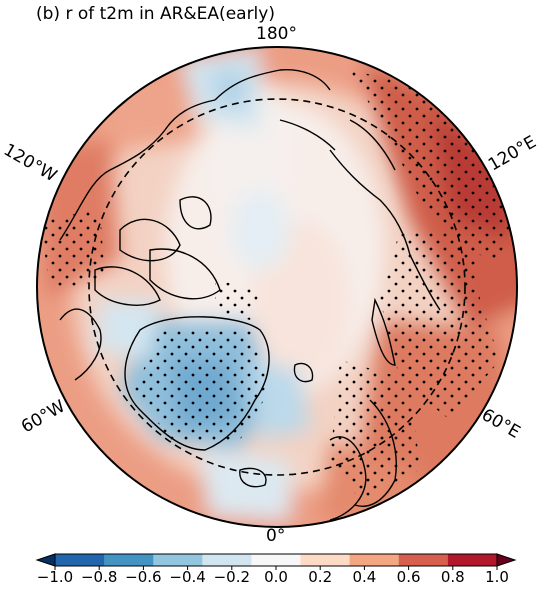 This screenshot has width=549, height=600. I want to click on map-title: (b) r of t2m in AR&EA(early), so click(155, 14).